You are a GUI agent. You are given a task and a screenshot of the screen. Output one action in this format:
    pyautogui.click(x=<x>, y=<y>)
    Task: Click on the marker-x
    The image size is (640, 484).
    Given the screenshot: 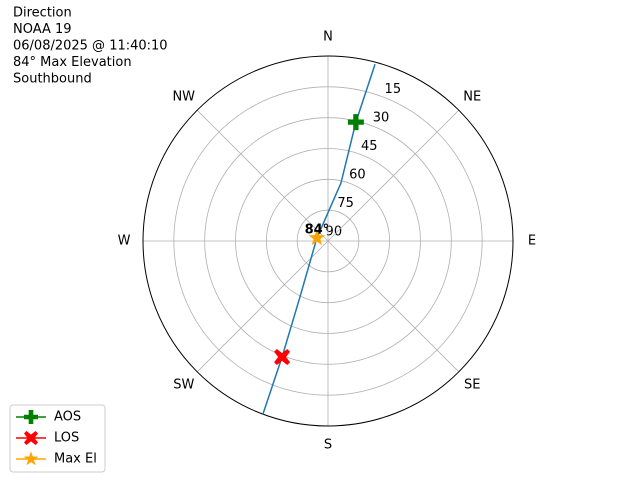 What is the action you would take?
    pyautogui.click(x=282, y=357)
    